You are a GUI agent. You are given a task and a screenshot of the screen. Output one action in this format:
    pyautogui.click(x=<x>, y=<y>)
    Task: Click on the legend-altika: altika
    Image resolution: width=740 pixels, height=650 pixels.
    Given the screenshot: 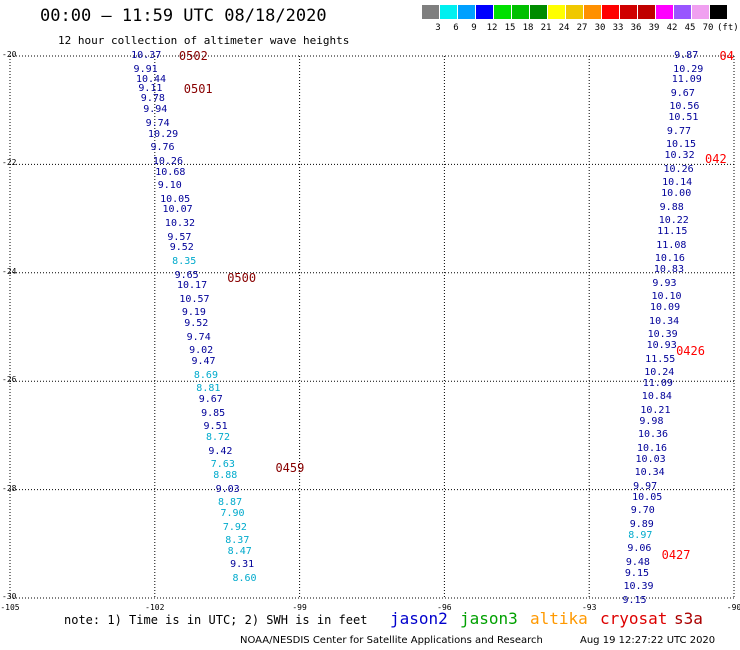 What is the action you would take?
    pyautogui.click(x=559, y=618)
    